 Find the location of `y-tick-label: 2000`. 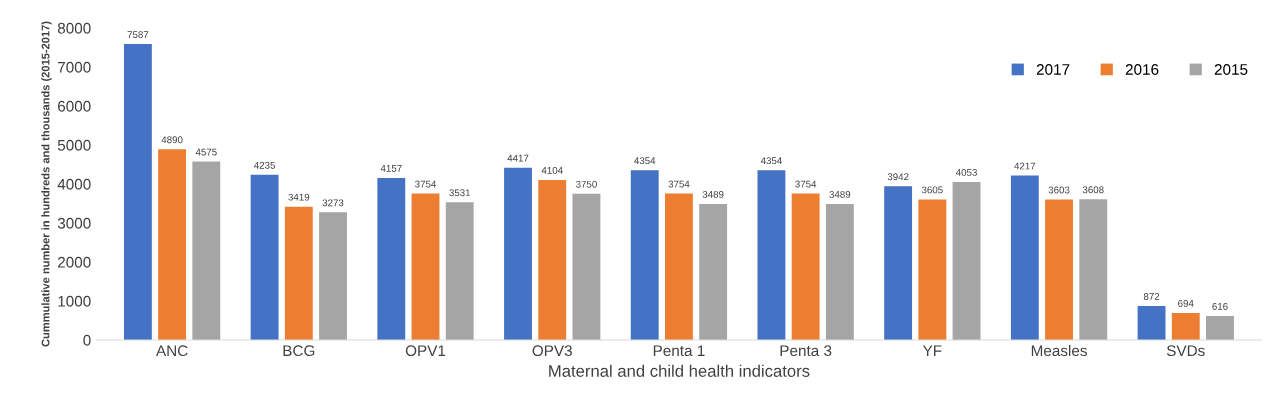

y-tick-label: 2000 is located at coordinates (74, 262).